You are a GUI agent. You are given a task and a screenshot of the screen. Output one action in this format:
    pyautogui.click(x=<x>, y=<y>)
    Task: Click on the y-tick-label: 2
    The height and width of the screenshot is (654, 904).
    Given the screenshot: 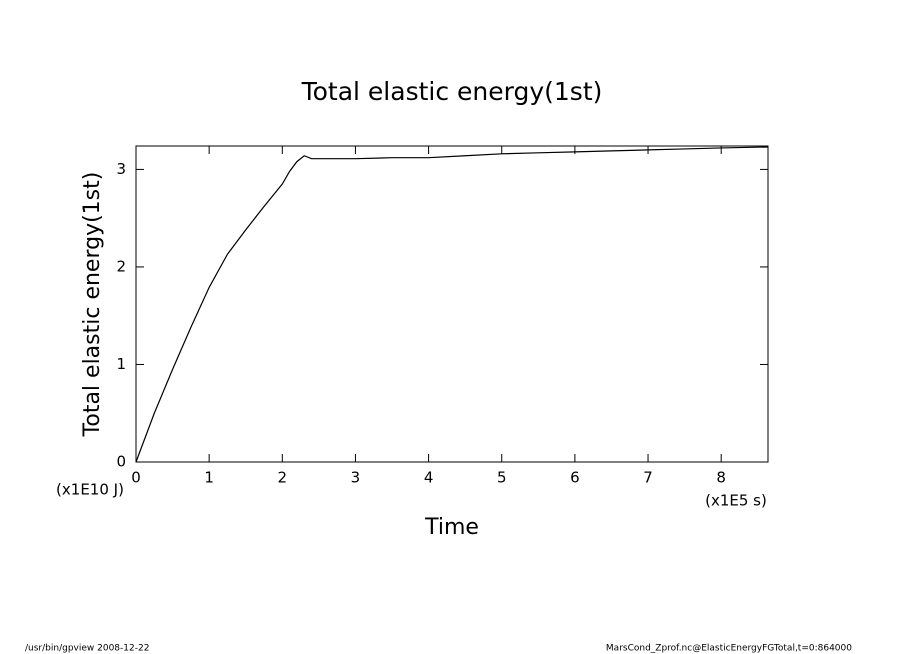 What is the action you would take?
    pyautogui.click(x=121, y=266)
    